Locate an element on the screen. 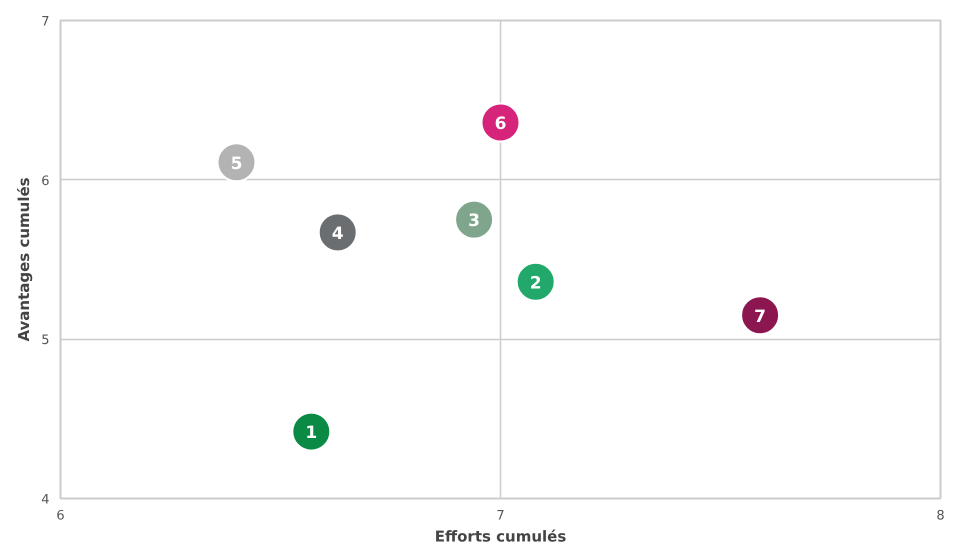 The image size is (959, 551). annotation: 6 is located at coordinates (500, 124).